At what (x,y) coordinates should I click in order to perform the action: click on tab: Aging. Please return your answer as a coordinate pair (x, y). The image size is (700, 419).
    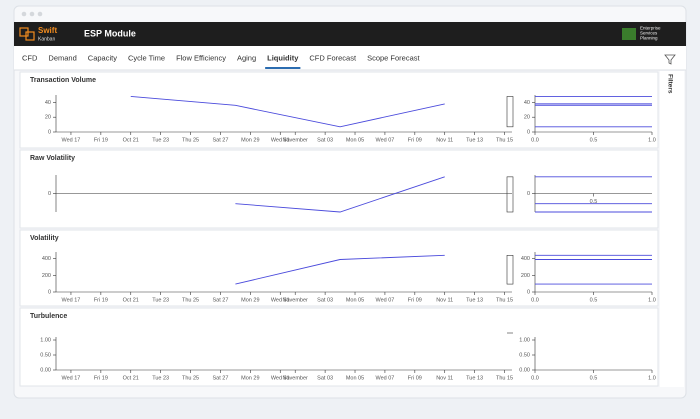
    Looking at the image, I should click on (246, 57).